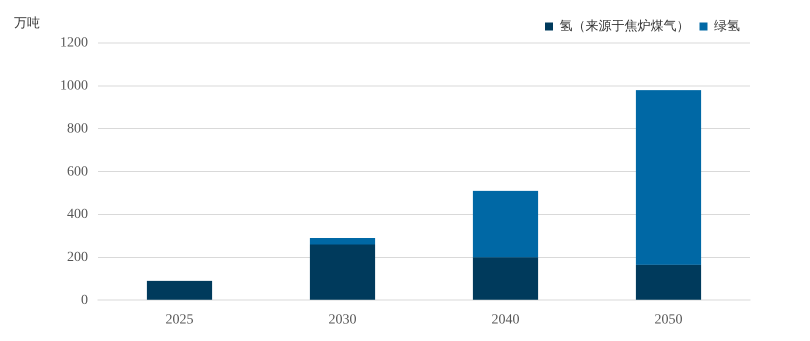  What do you see at coordinates (77, 214) in the screenshot?
I see `y-tick-label: 400` at bounding box center [77, 214].